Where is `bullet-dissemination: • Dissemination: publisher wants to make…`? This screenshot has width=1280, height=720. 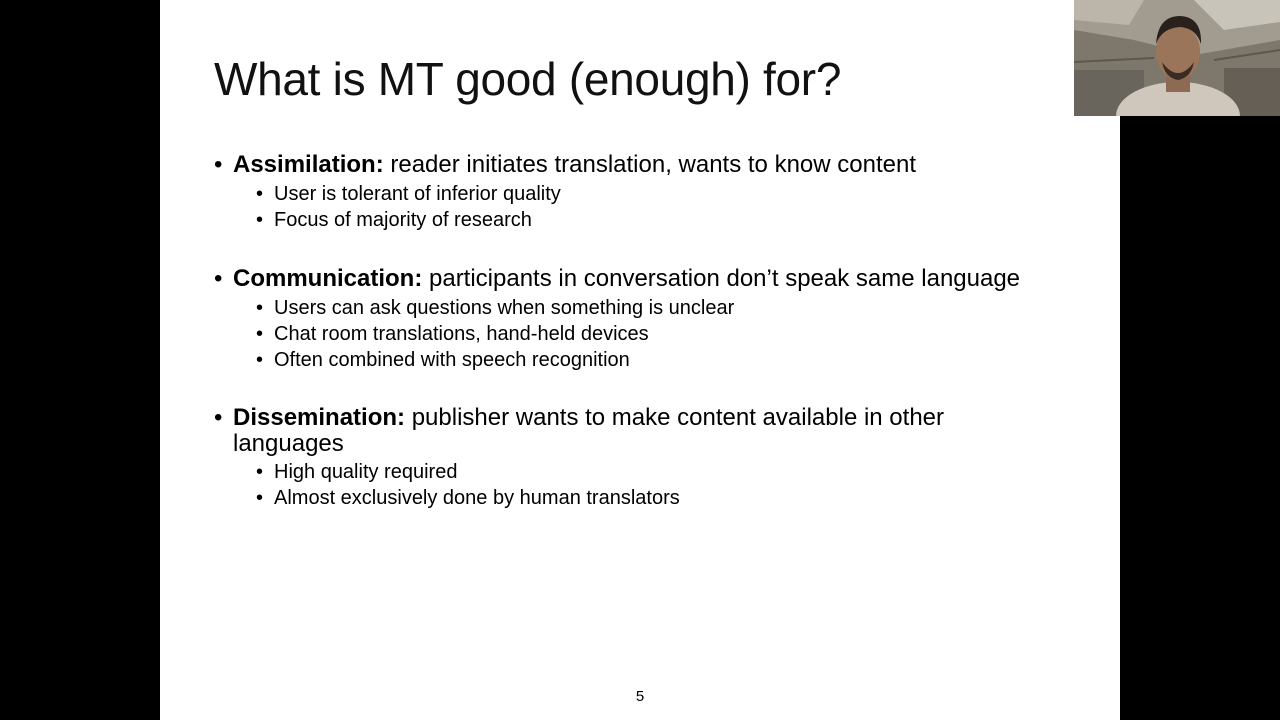 bullet-dissemination: • Dissemination: publisher wants to make… is located at coordinates (624, 431).